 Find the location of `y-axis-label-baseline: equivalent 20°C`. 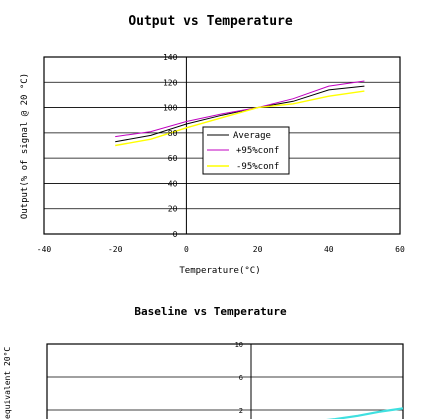

y-axis-label-baseline: equivalent 20°C is located at coordinates (7, 383).